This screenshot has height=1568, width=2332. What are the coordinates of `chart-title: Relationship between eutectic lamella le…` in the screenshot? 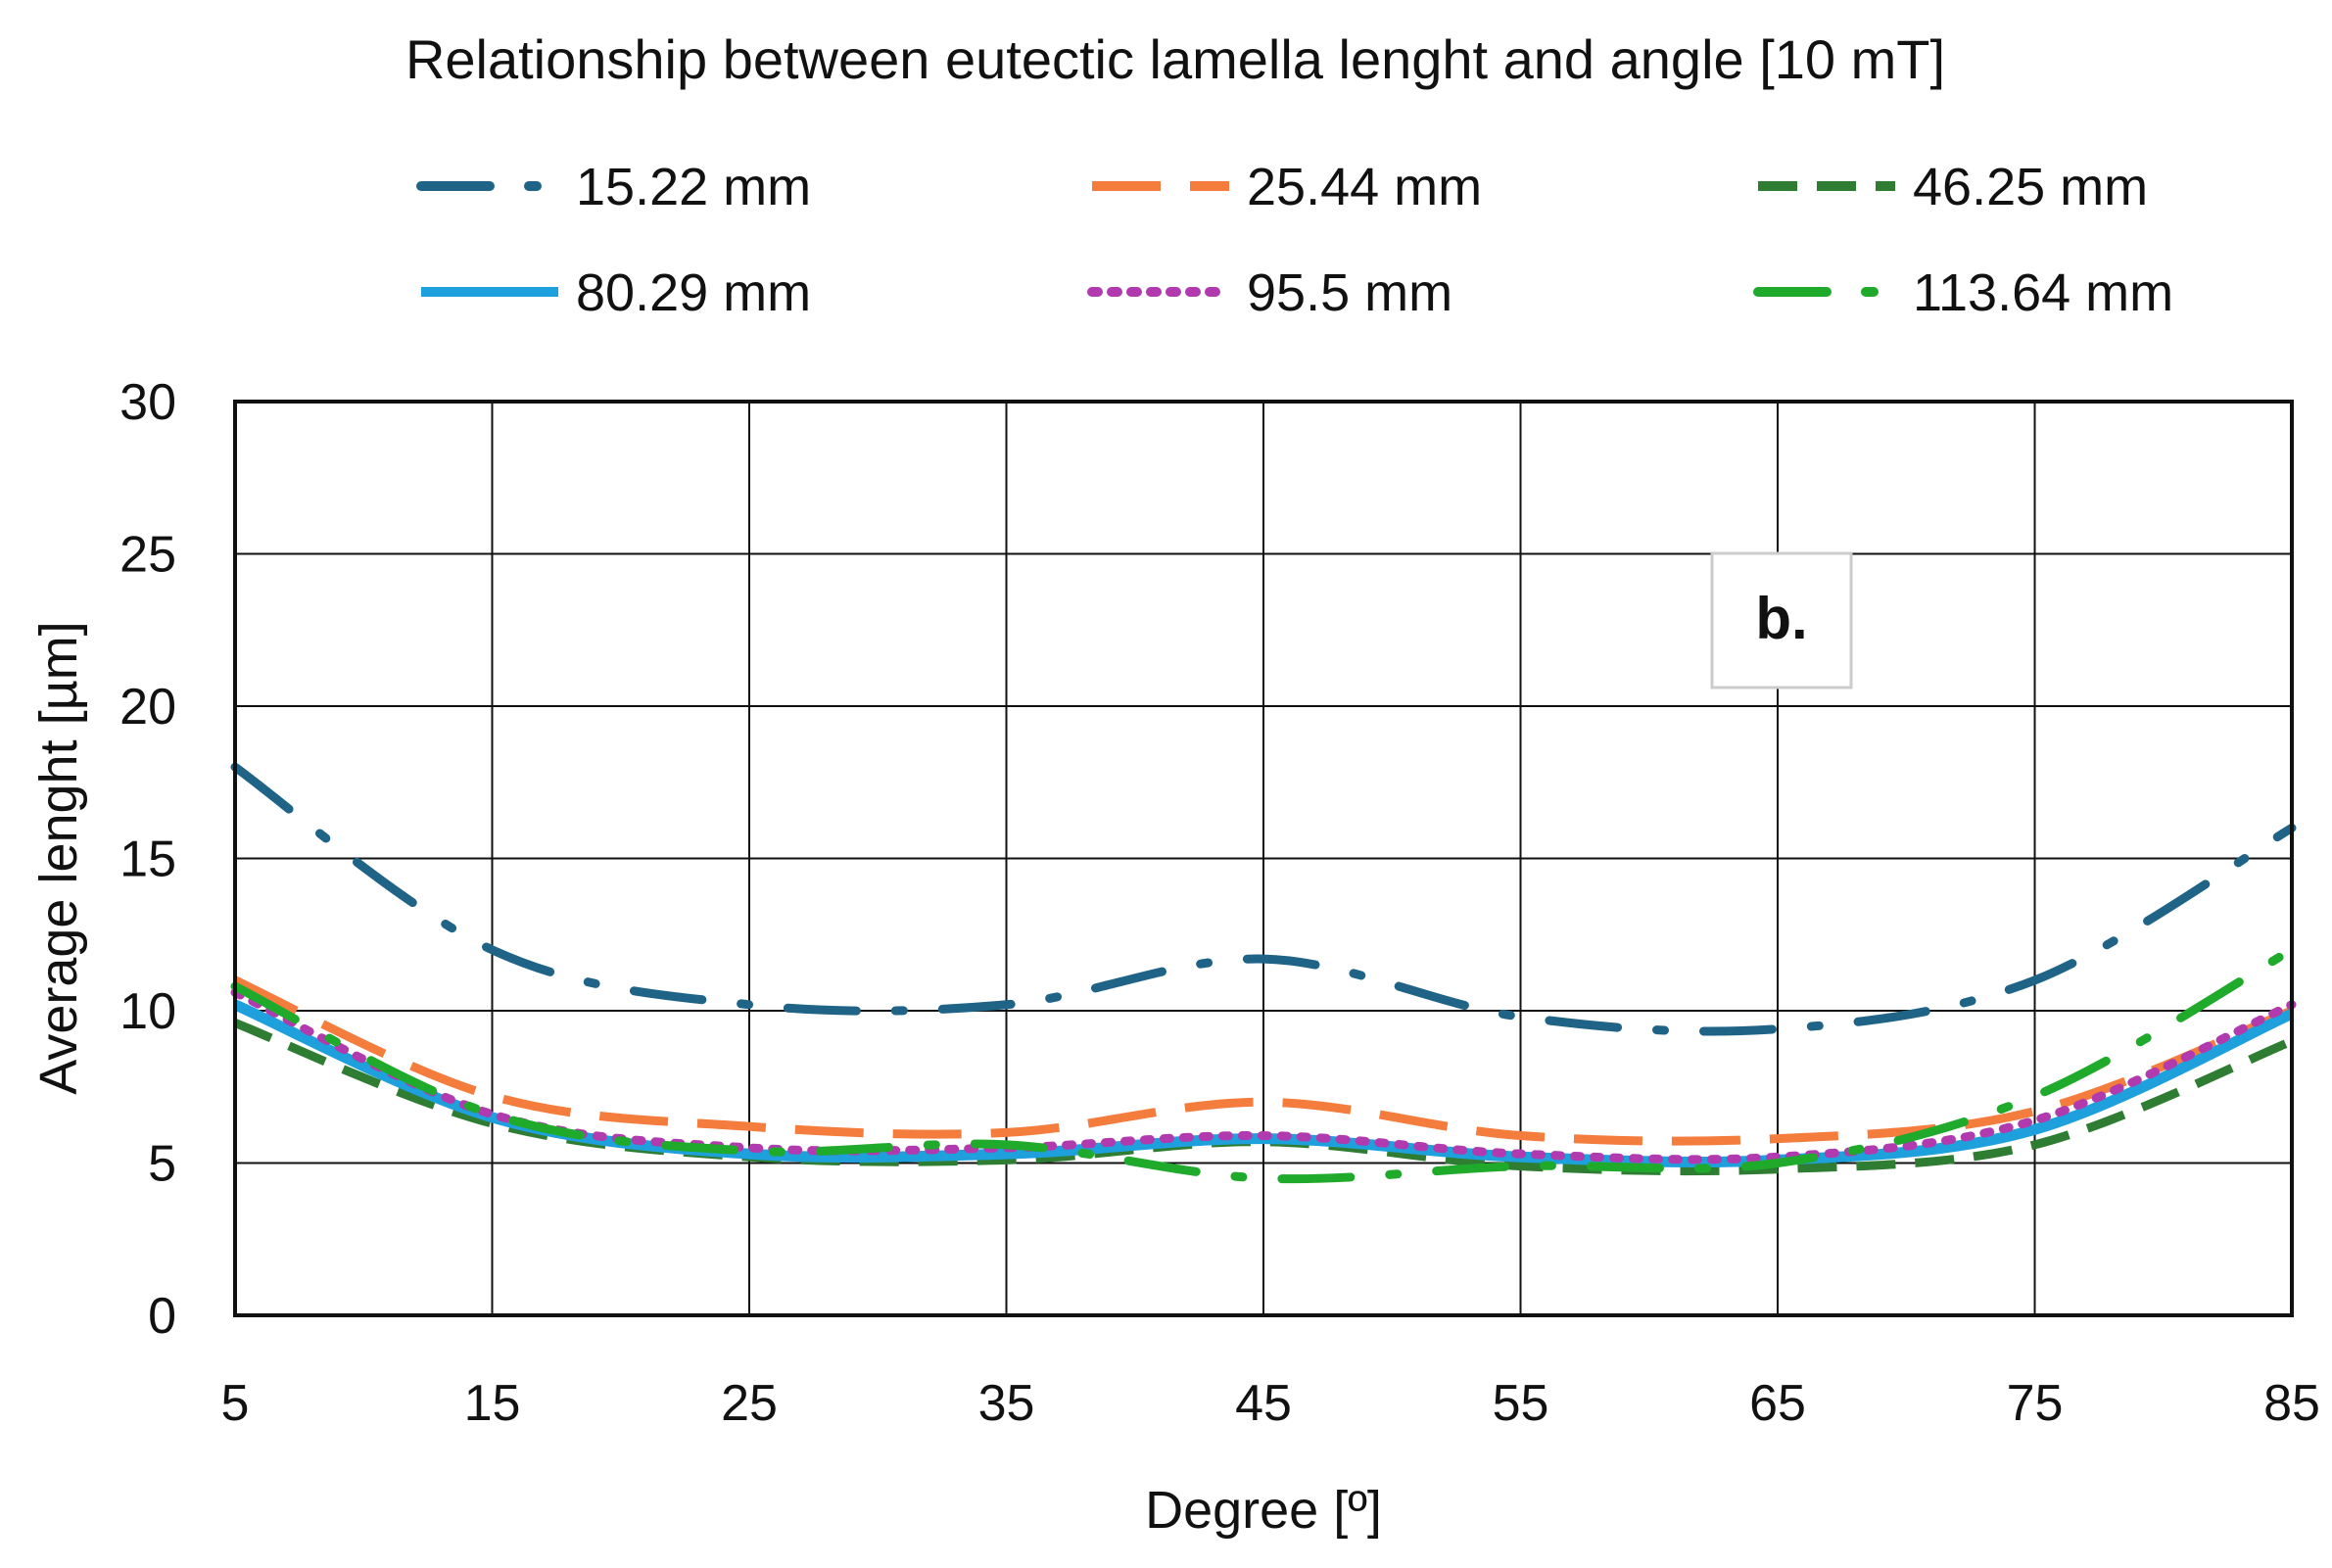 It's located at (1175, 59).